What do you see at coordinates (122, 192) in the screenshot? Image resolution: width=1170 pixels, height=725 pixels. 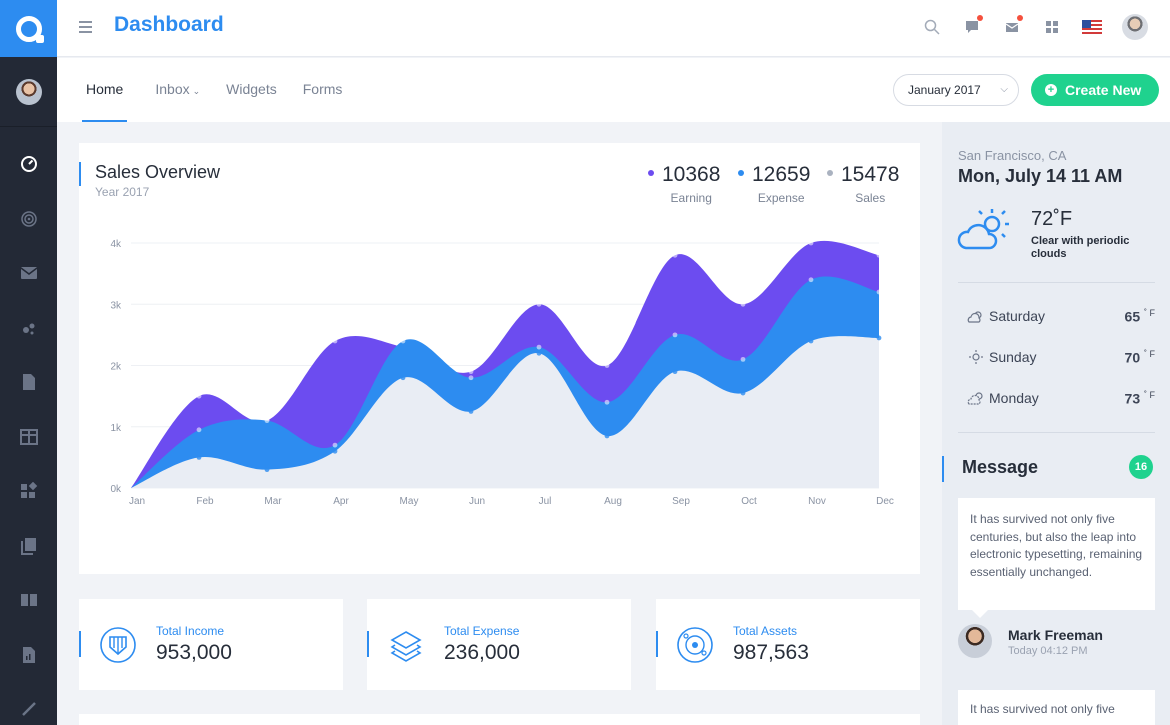 I see `card-subtitle: Year 2017` at bounding box center [122, 192].